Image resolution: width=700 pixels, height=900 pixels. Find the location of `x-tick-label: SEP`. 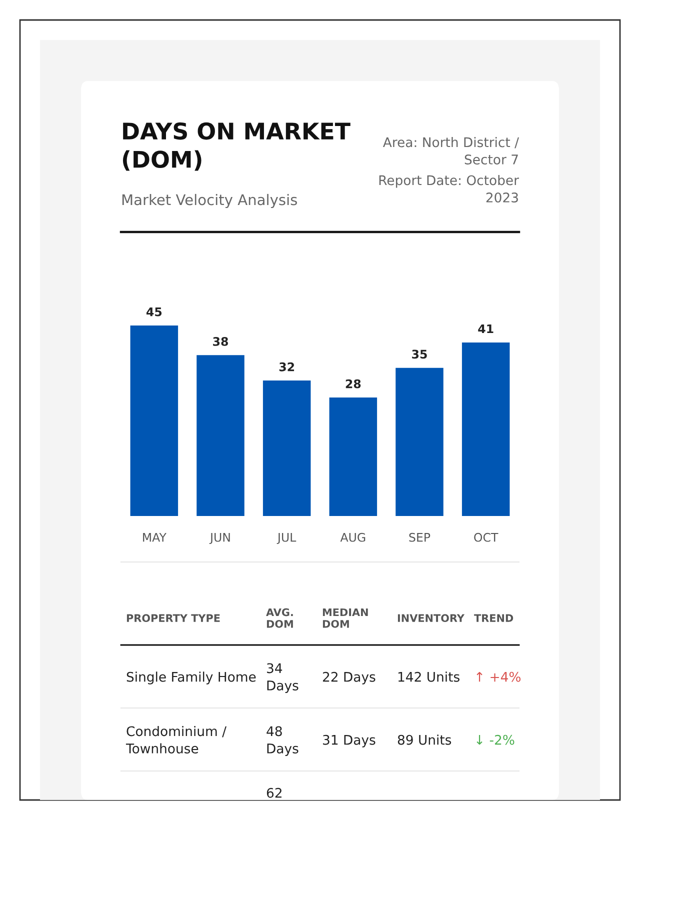

x-tick-label: SEP is located at coordinates (419, 537).